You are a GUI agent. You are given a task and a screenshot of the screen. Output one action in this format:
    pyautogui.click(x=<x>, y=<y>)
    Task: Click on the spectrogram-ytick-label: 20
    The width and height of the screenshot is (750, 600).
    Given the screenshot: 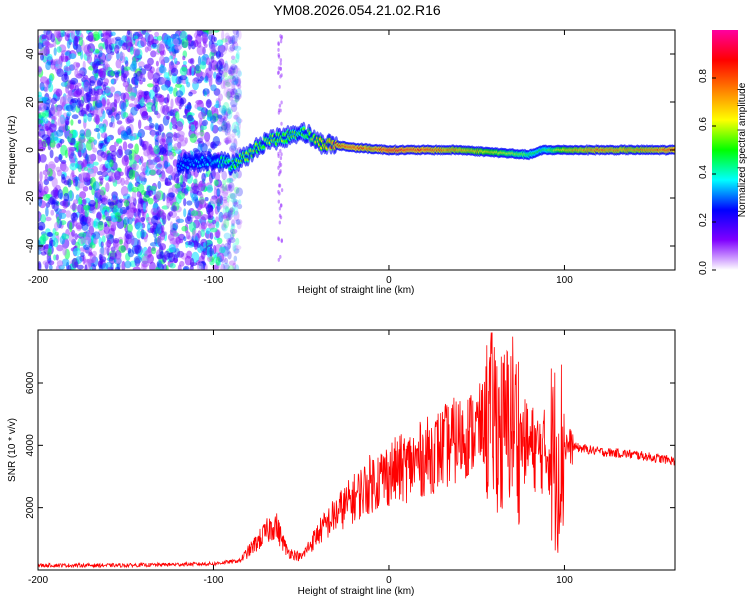 What is the action you would take?
    pyautogui.click(x=30, y=102)
    